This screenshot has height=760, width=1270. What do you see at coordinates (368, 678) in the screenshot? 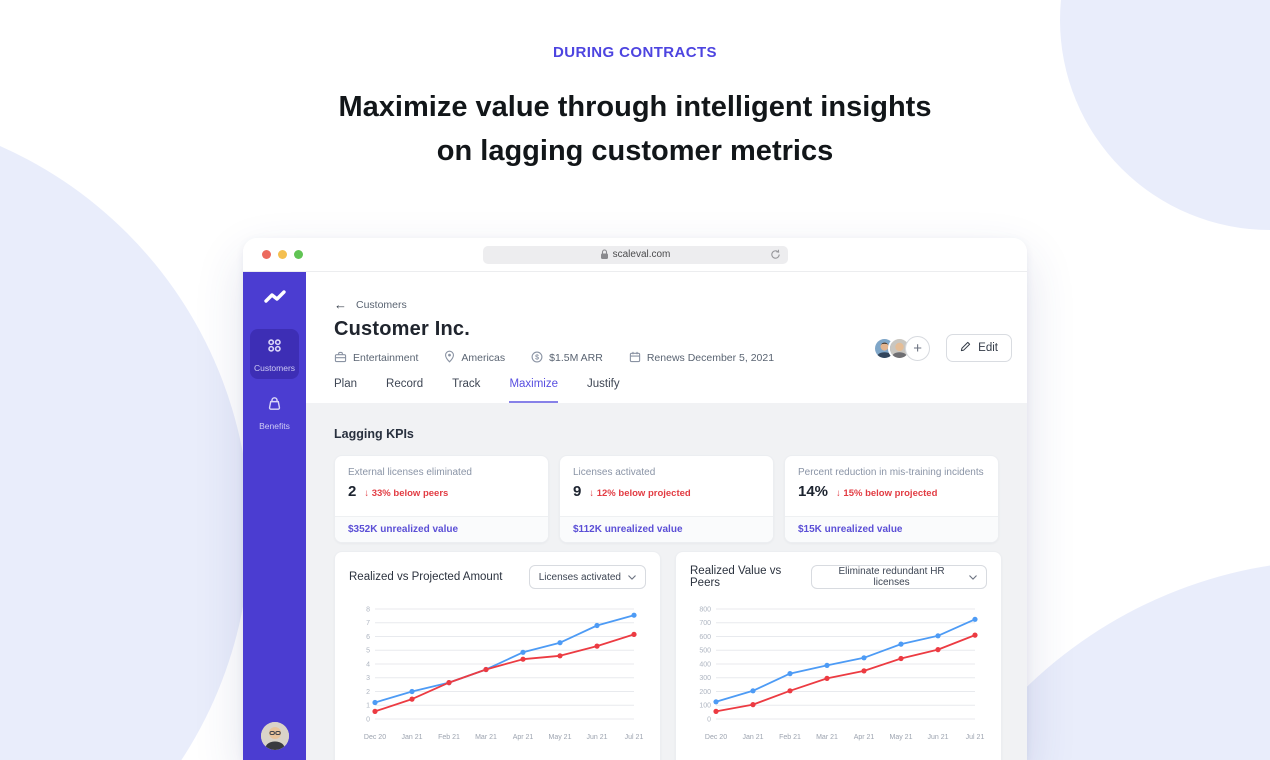
I see `svg-text: 3` at bounding box center [368, 678].